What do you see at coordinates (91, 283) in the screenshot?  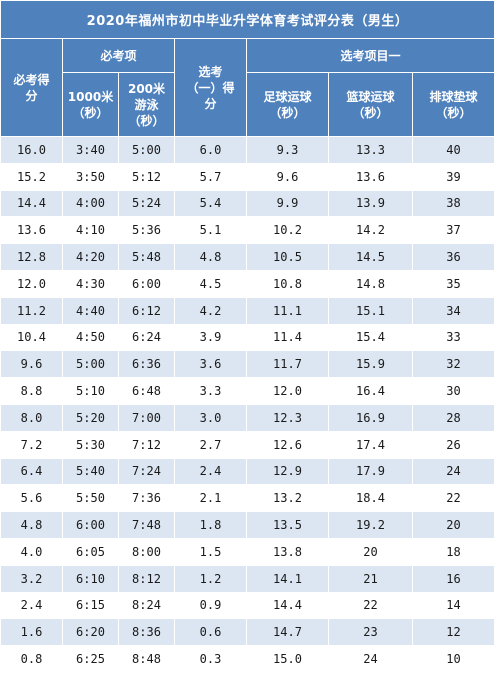 I see `cell-run-1000m: 4:30` at bounding box center [91, 283].